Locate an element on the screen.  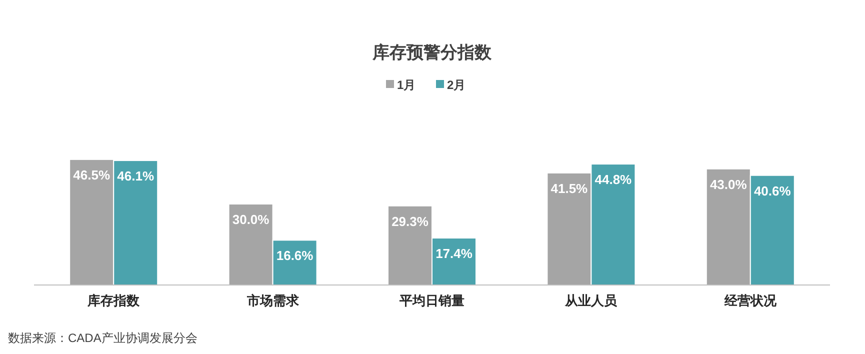
legend-label: 2月 is located at coordinates (456, 85).